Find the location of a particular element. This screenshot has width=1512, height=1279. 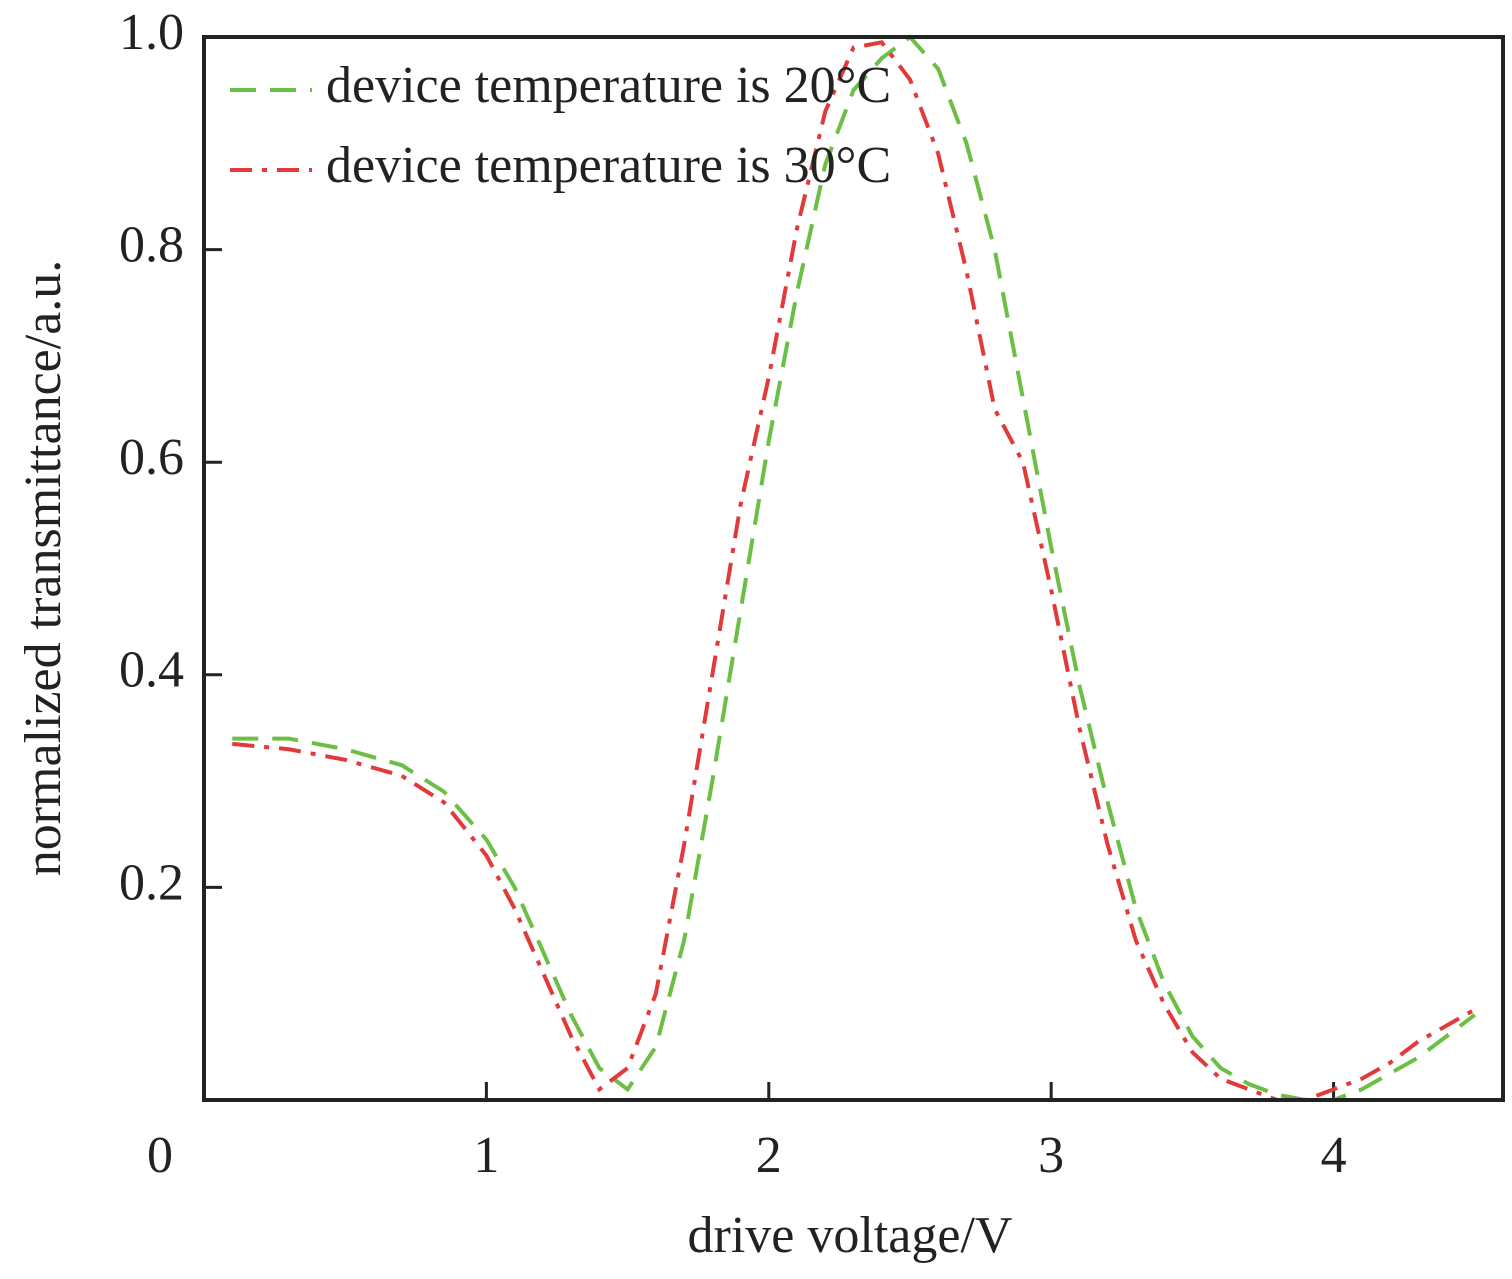

x-tick-label: 0 is located at coordinates (160, 1155).